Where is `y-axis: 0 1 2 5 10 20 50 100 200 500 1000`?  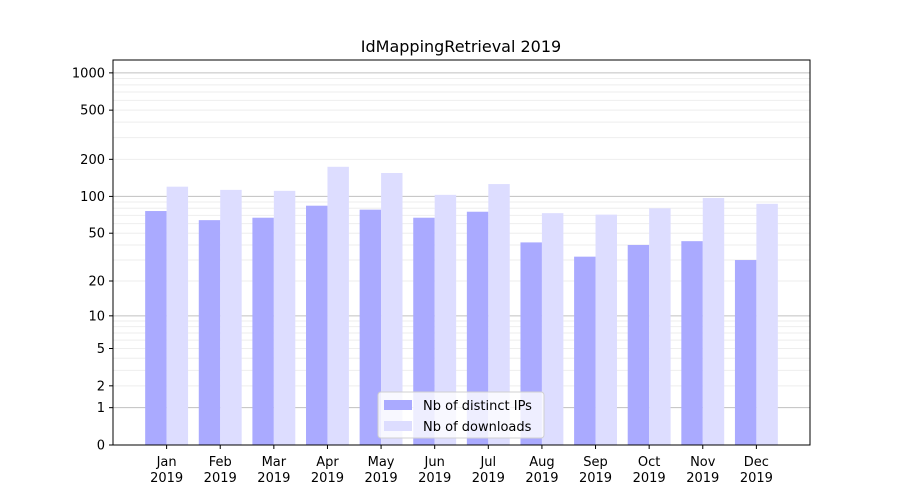
y-axis: 0 1 2 5 10 20 50 100 200 500 1000 is located at coordinates (92, 260).